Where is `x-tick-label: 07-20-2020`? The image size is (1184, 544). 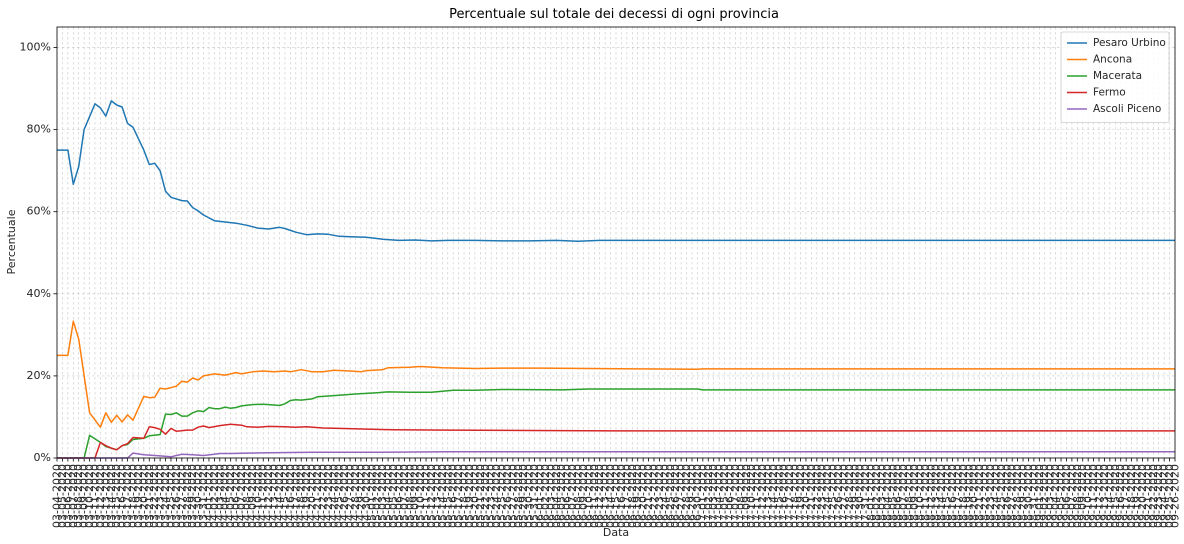
x-tick-label: 07-20-2020 is located at coordinates (805, 496).